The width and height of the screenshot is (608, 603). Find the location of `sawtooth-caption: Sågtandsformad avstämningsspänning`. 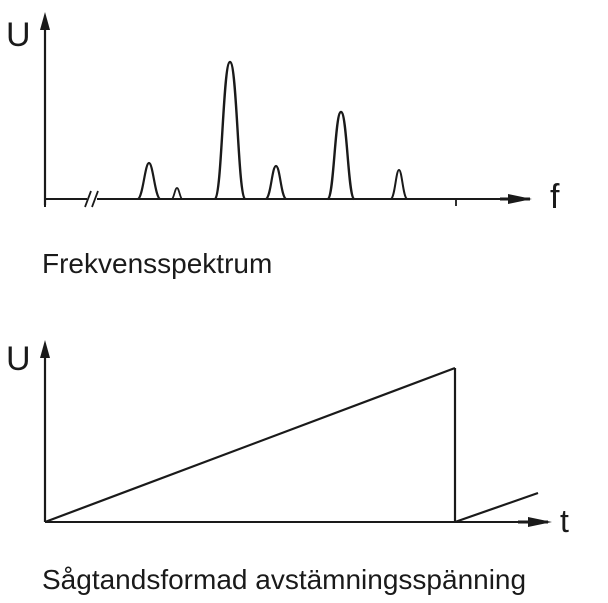

sawtooth-caption: Sågtandsformad avstämningsspänning is located at coordinates (284, 579).